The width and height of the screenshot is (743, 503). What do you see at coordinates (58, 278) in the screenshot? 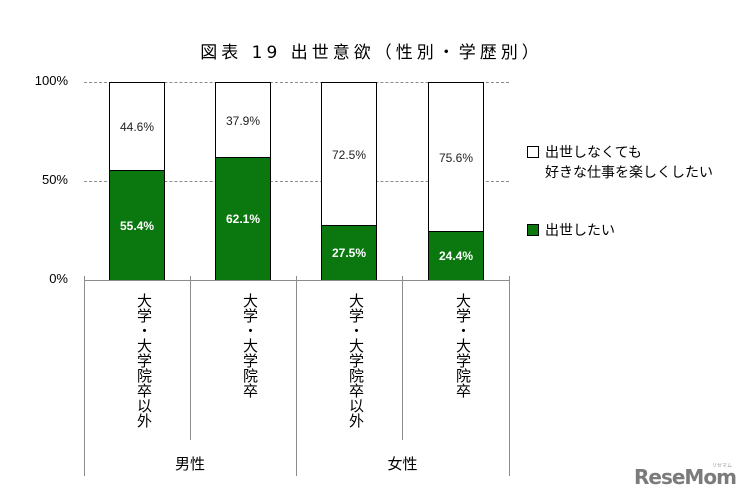
I see `y-tick-0: 0%` at bounding box center [58, 278].